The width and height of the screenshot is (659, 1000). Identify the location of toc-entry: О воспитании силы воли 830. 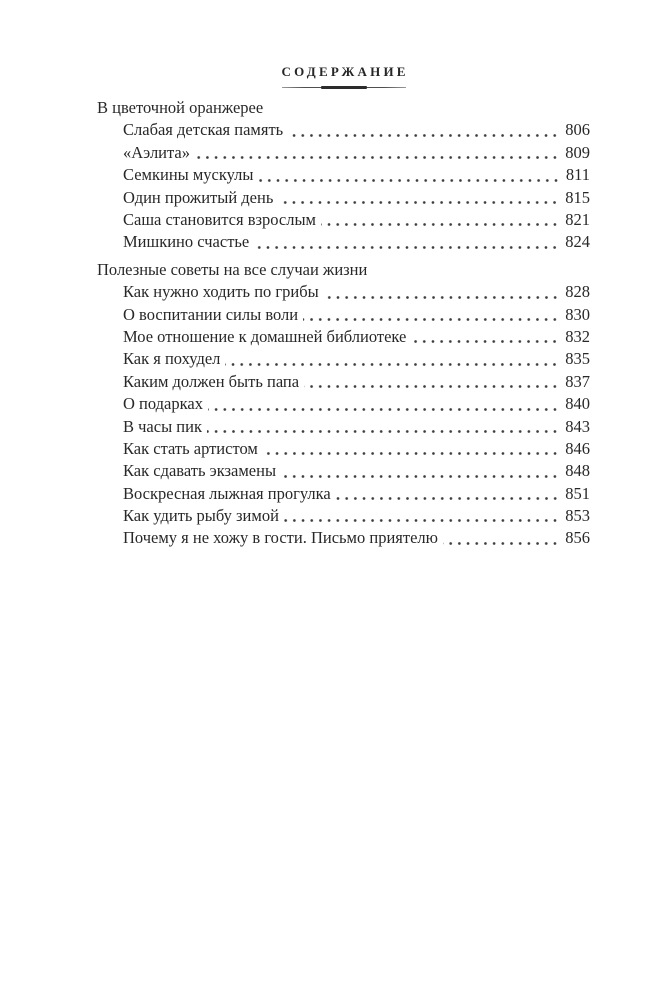
(343, 314).